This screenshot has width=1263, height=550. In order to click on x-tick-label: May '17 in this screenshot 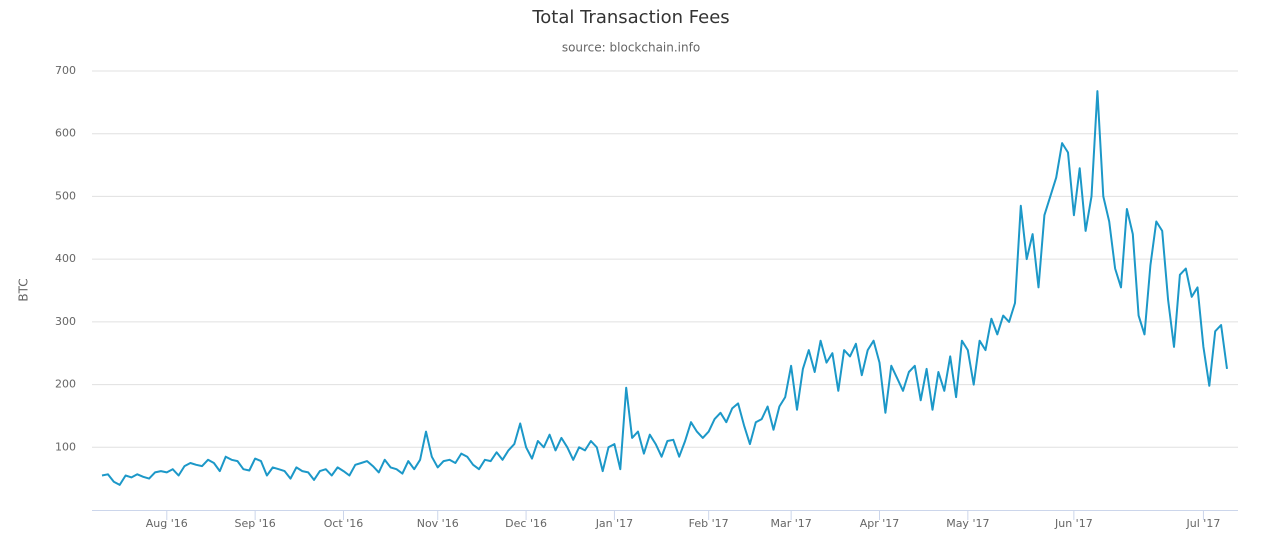, I will do `click(967, 523)`.